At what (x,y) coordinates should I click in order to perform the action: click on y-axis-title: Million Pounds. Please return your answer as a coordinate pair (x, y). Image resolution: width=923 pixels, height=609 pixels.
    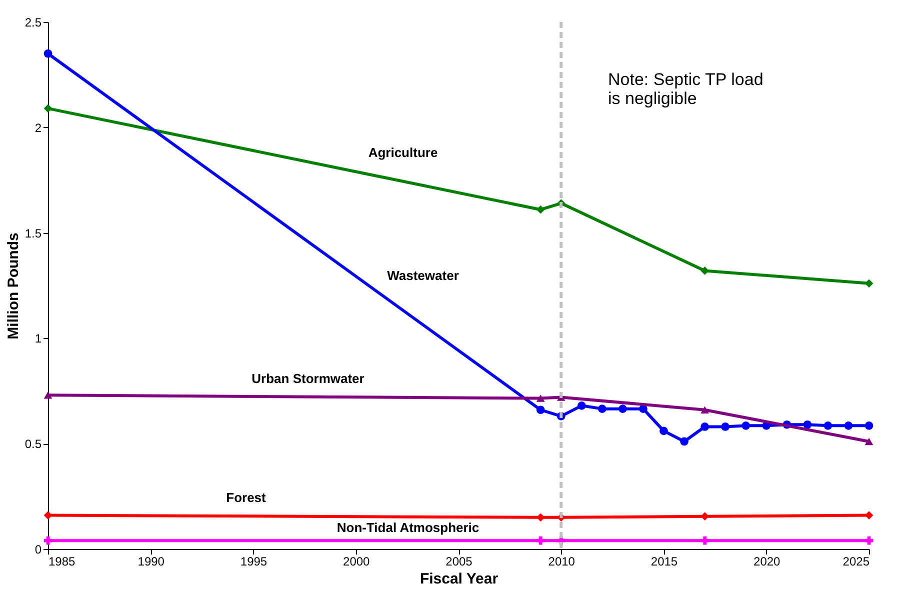
    Looking at the image, I should click on (13, 286).